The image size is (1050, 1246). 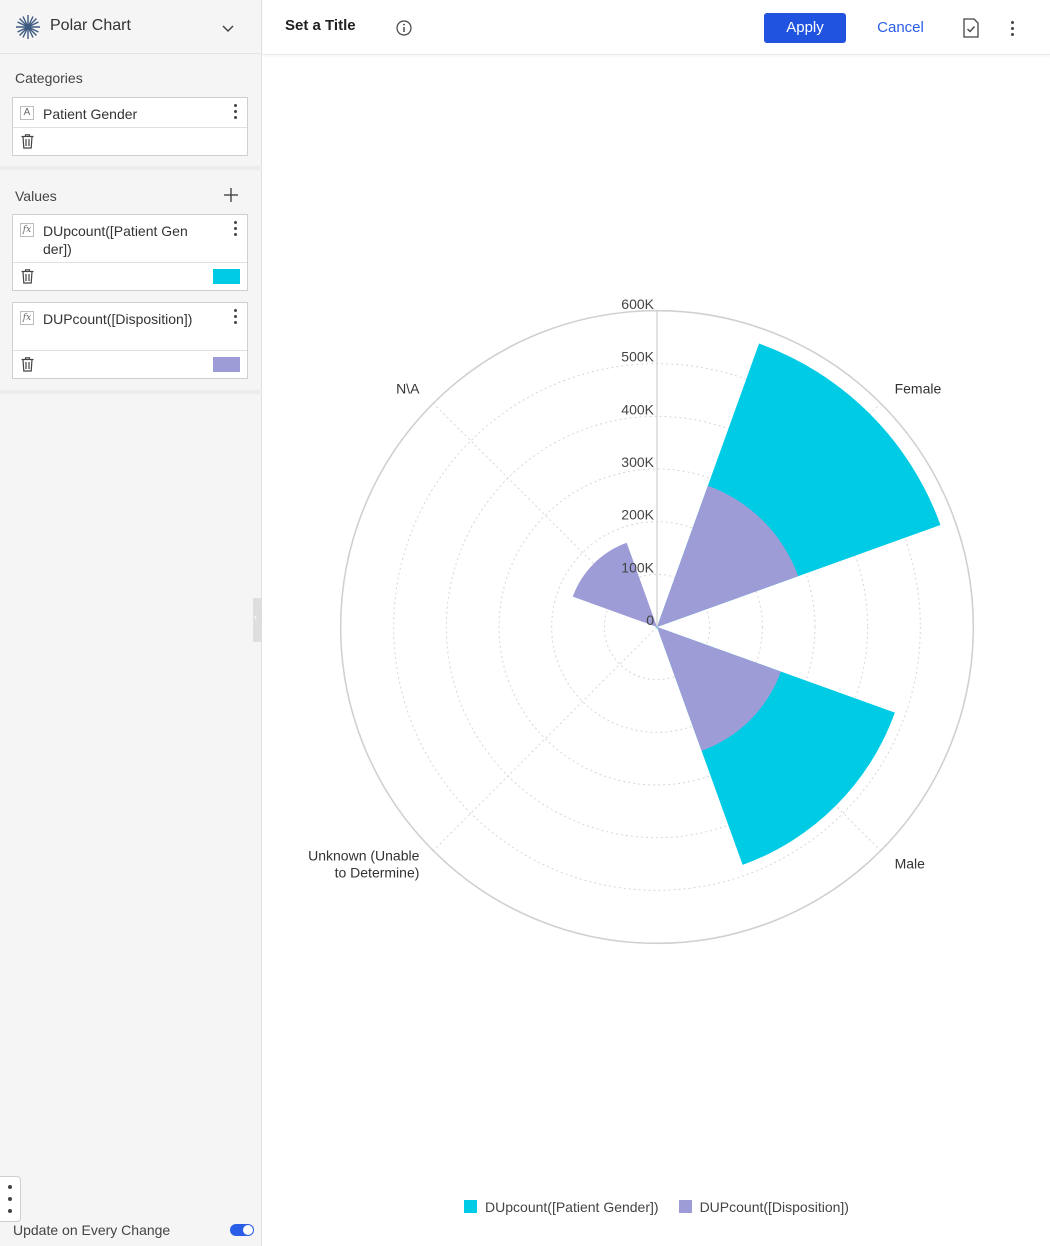 I want to click on radial-tick-label: 200K, so click(x=637, y=515).